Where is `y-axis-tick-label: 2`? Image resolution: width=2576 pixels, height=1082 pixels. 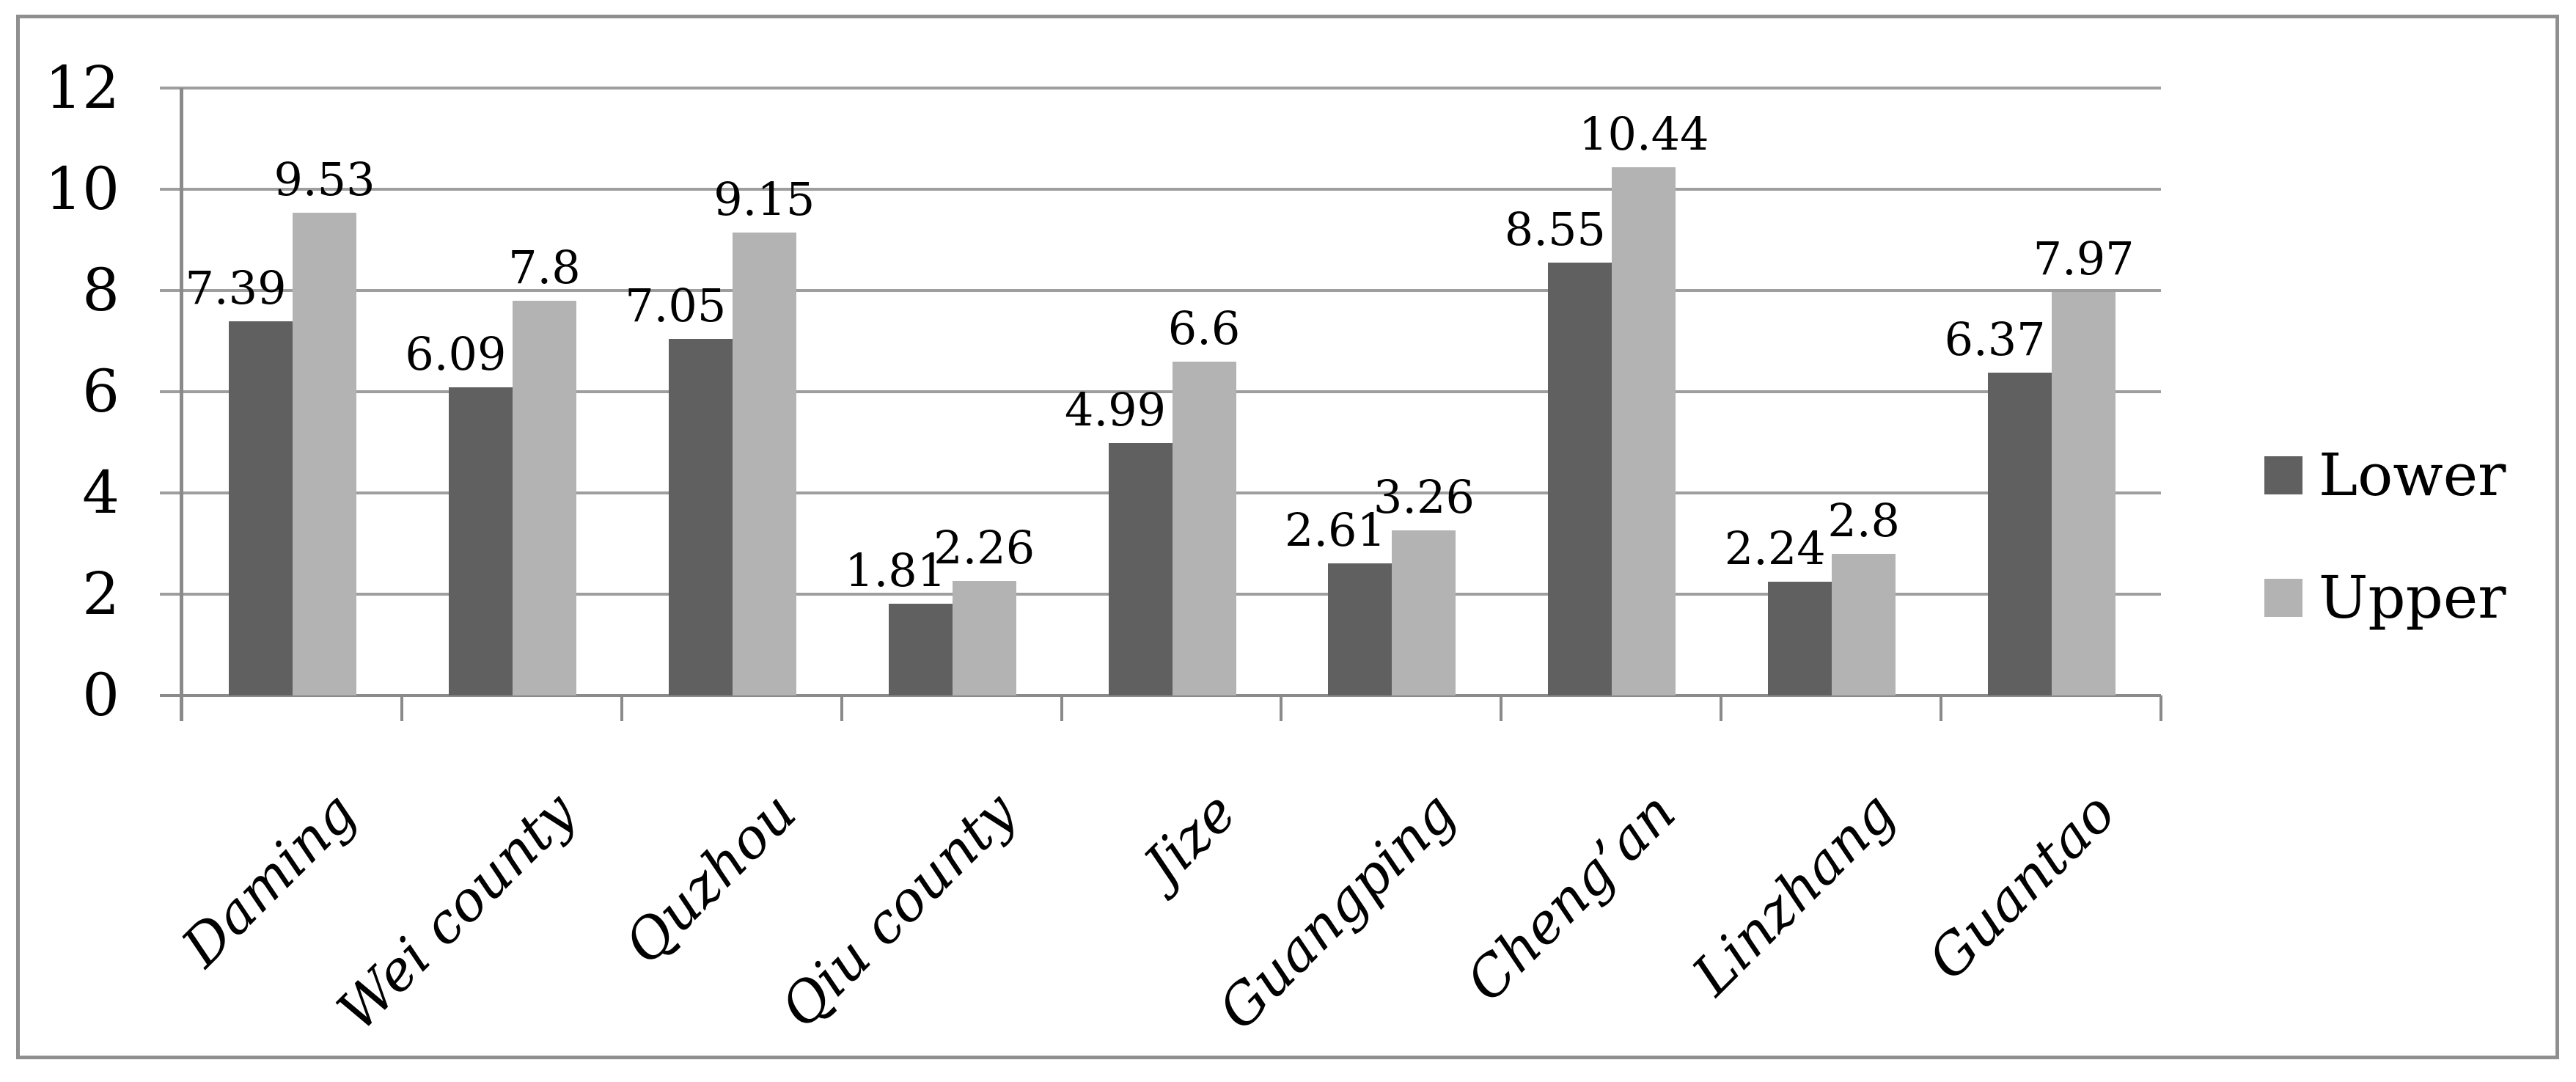
y-axis-tick-label: 2 is located at coordinates (101, 594).